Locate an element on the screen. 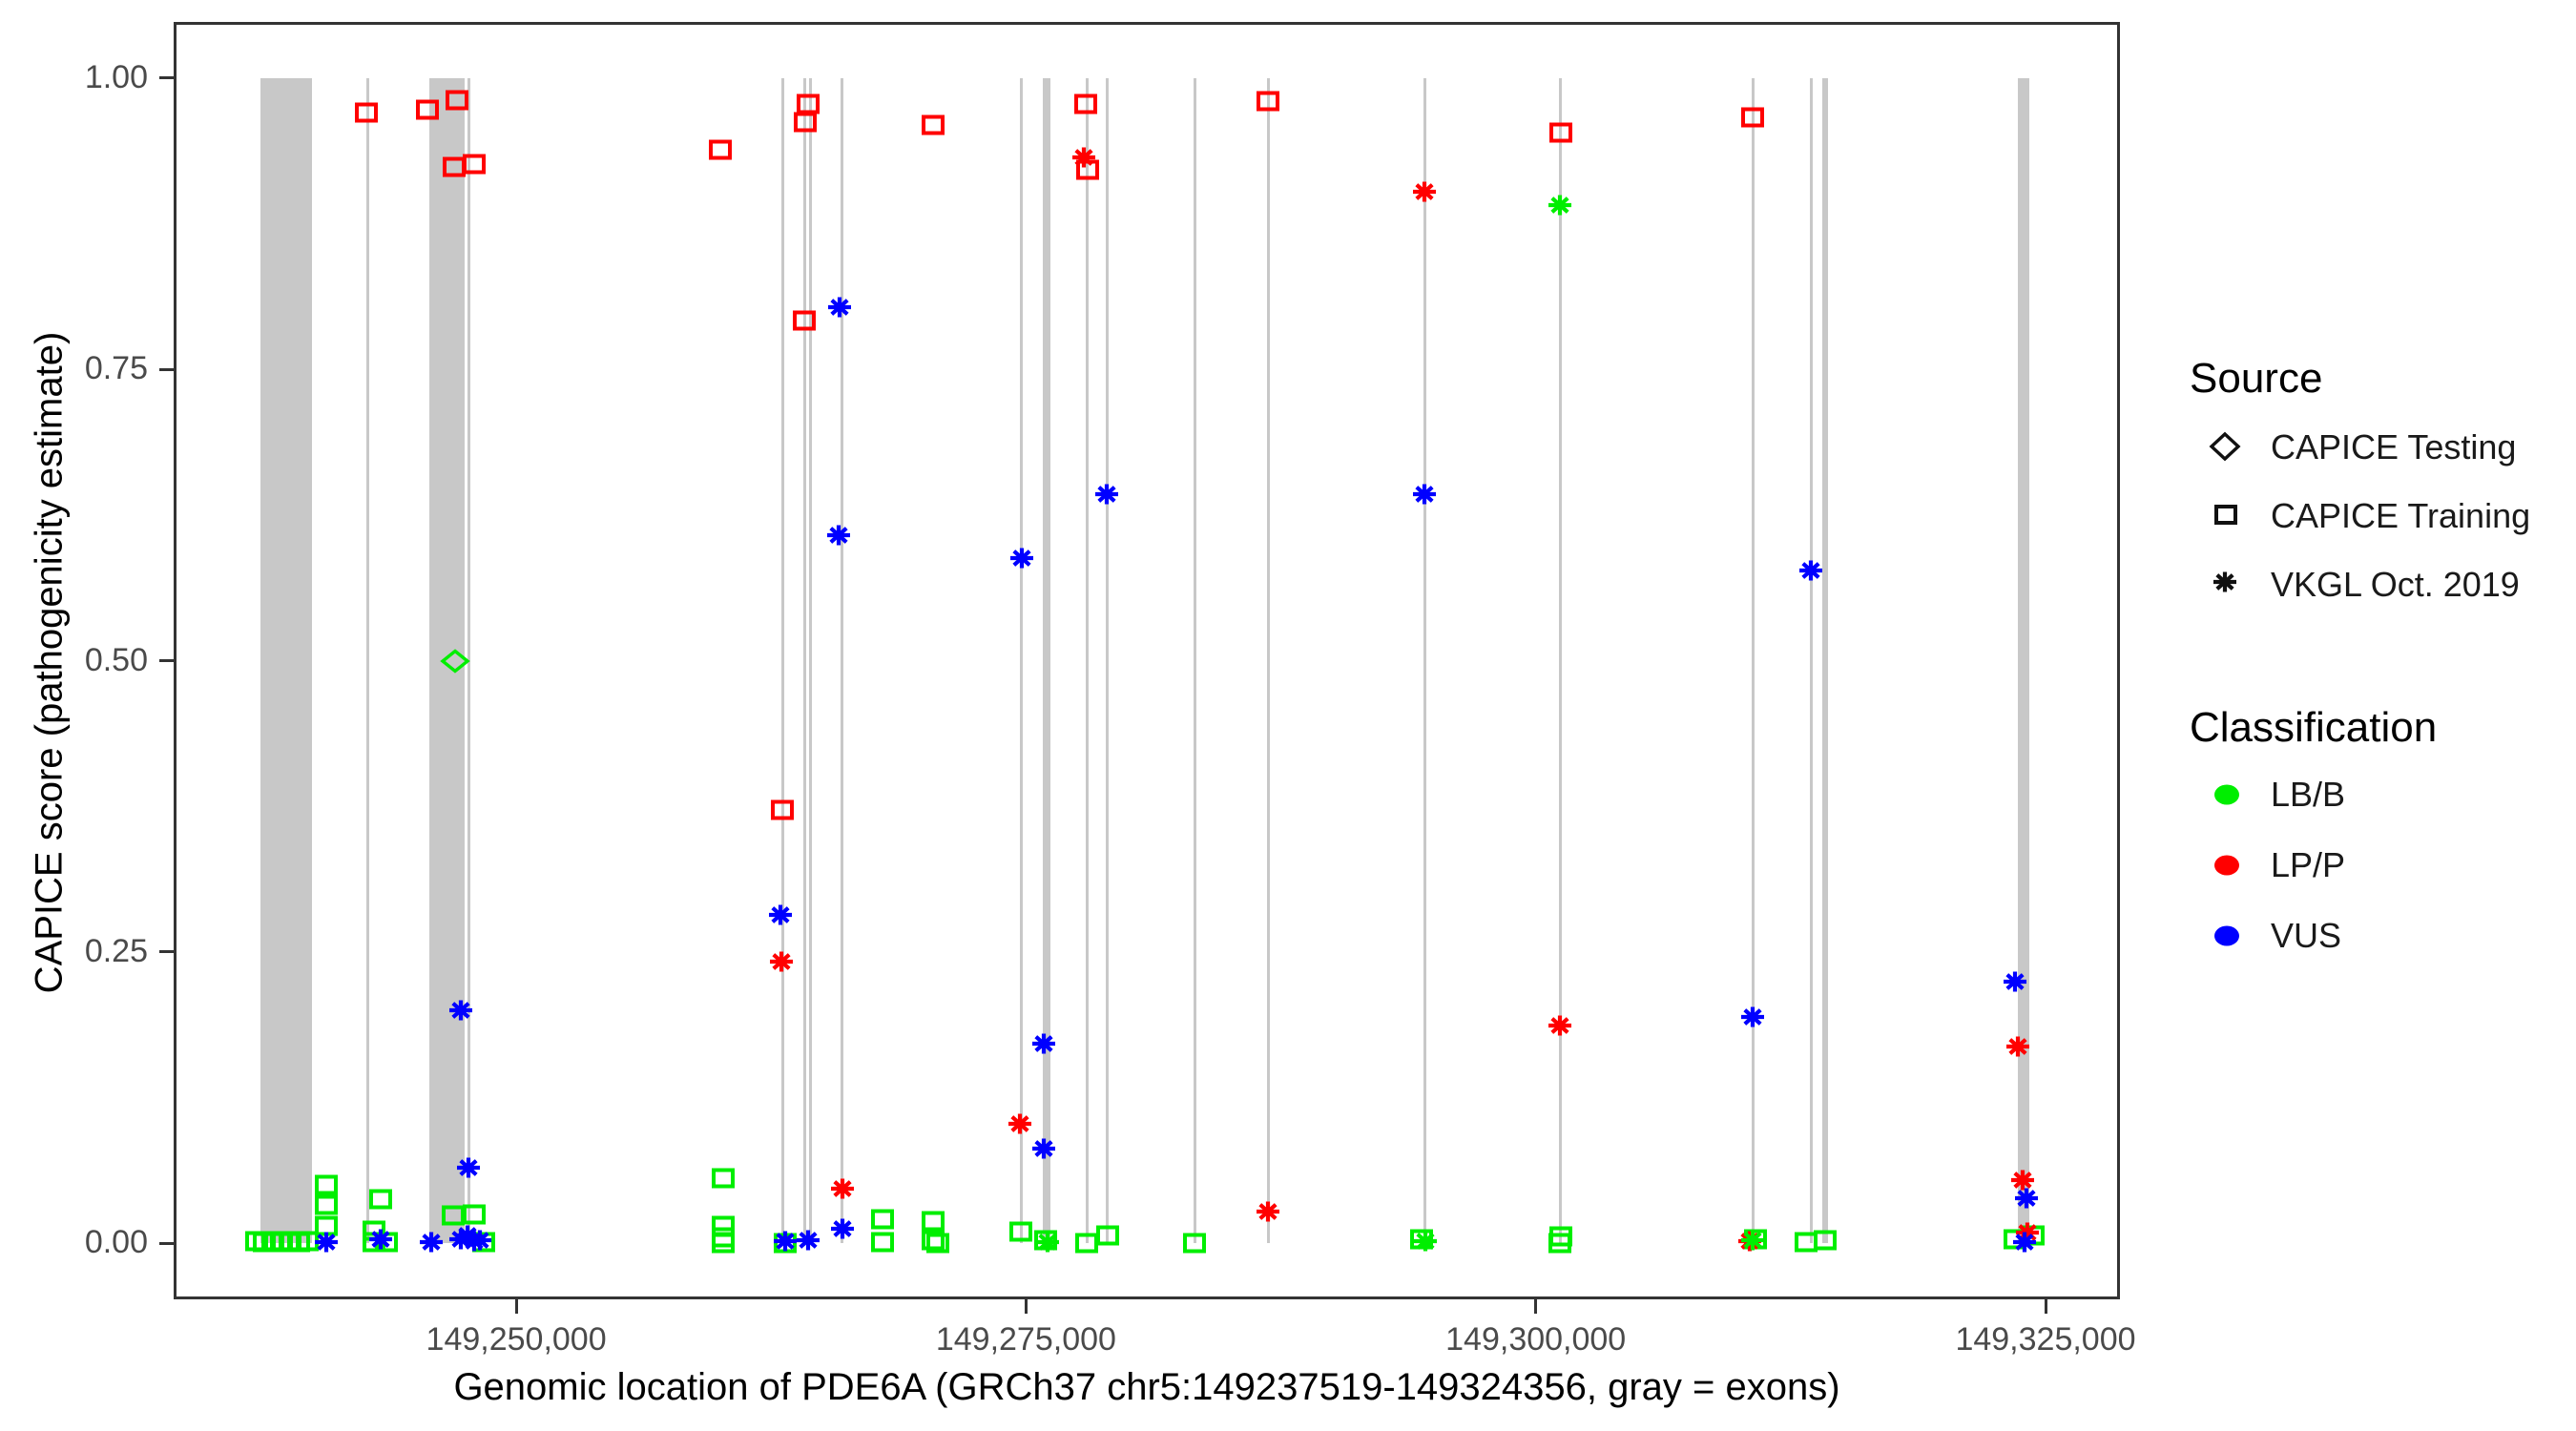 This screenshot has width=2576, height=1431. vus-dot-icon is located at coordinates (2227, 938).